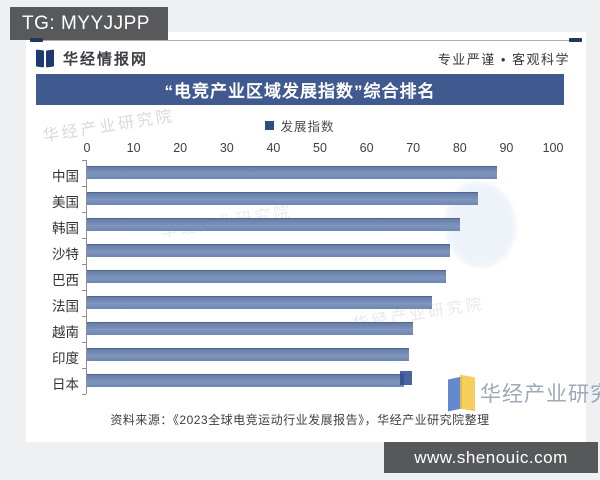 The width and height of the screenshot is (600, 480). Describe the element at coordinates (491, 457) in the screenshot. I see `site-url-badge: www.shenouic.com` at that location.